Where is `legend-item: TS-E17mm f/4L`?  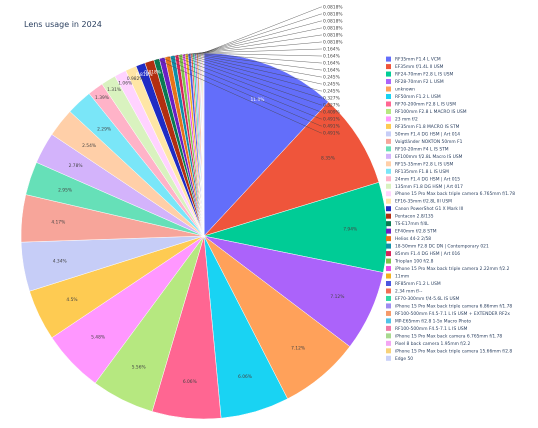
legend-item: TS-E17mm f/4L is located at coordinates (407, 224).